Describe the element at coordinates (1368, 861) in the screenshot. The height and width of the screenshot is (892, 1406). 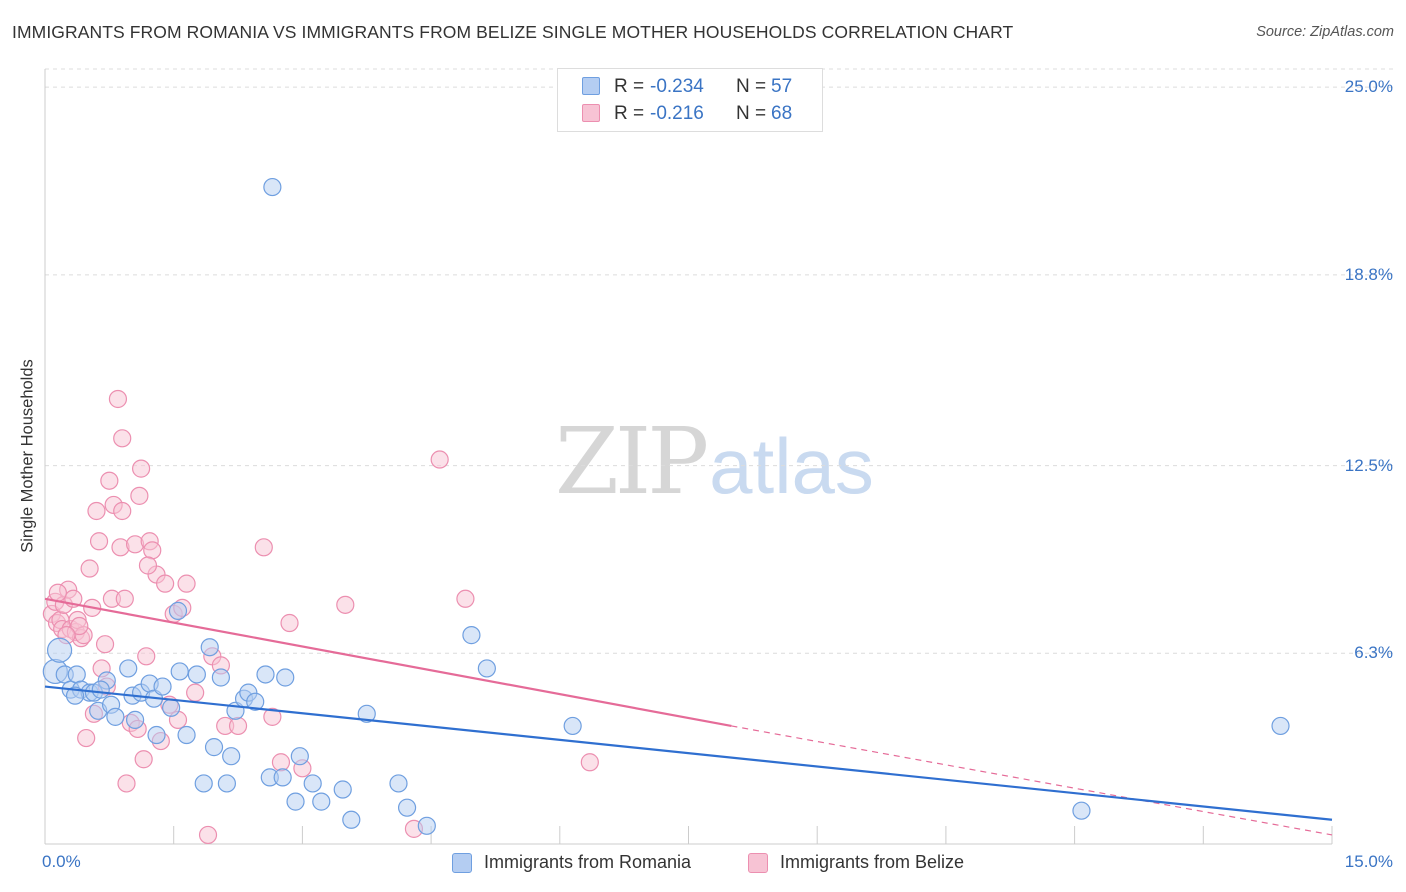
I see `x-tick-label: 15.0%` at that location.